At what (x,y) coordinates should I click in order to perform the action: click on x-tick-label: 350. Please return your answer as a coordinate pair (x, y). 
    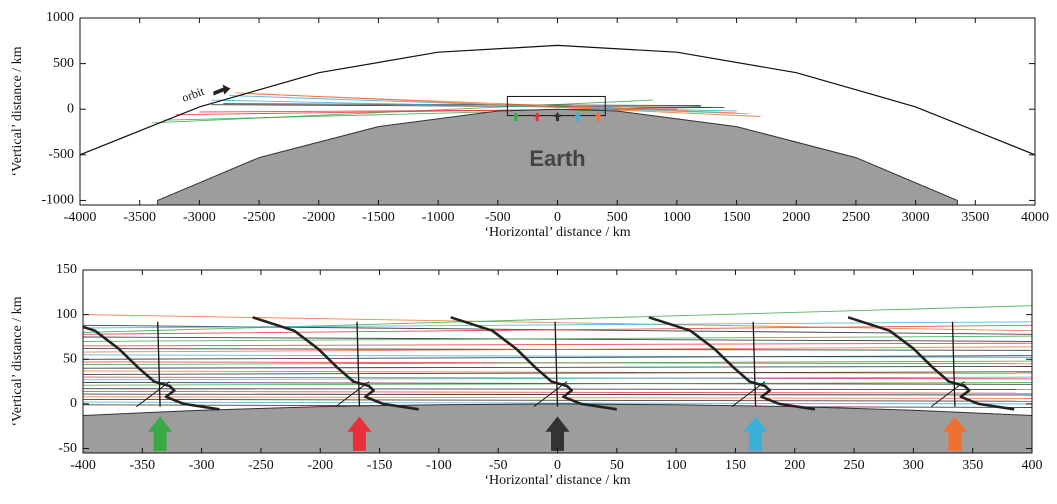
    Looking at the image, I should click on (972, 465).